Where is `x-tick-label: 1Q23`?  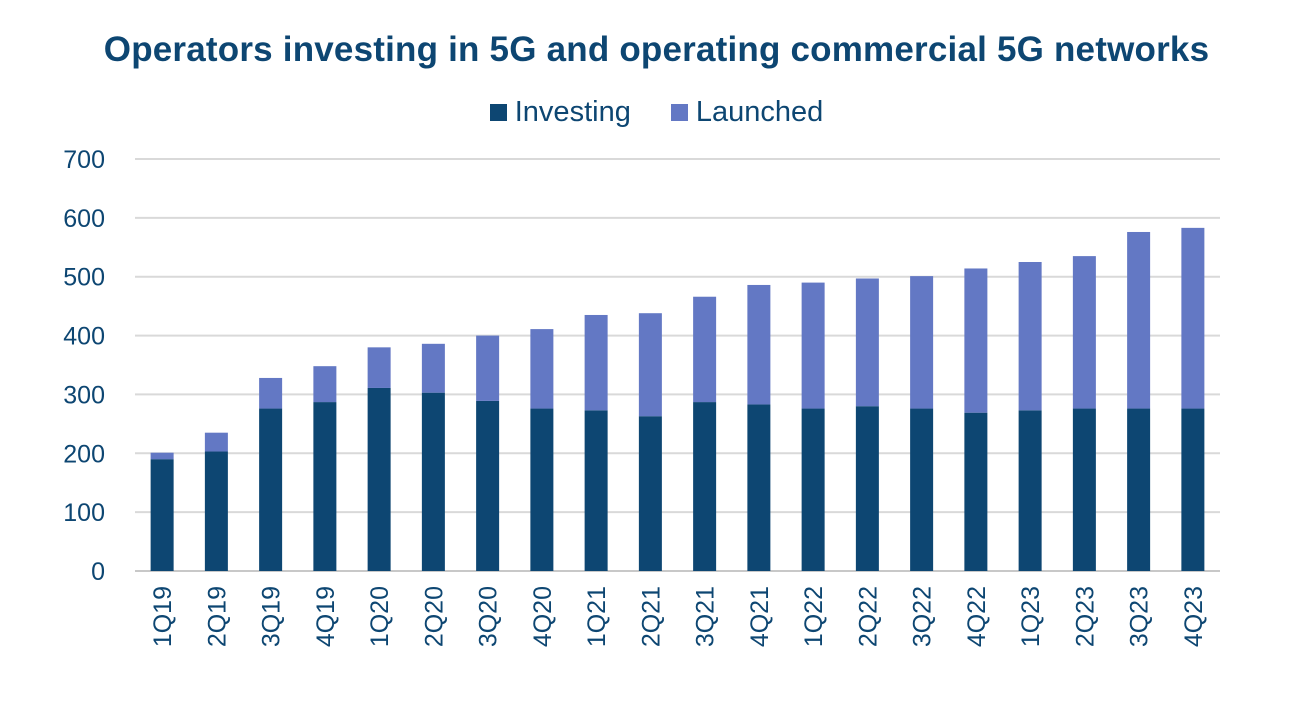 x-tick-label: 1Q23 is located at coordinates (1031, 616).